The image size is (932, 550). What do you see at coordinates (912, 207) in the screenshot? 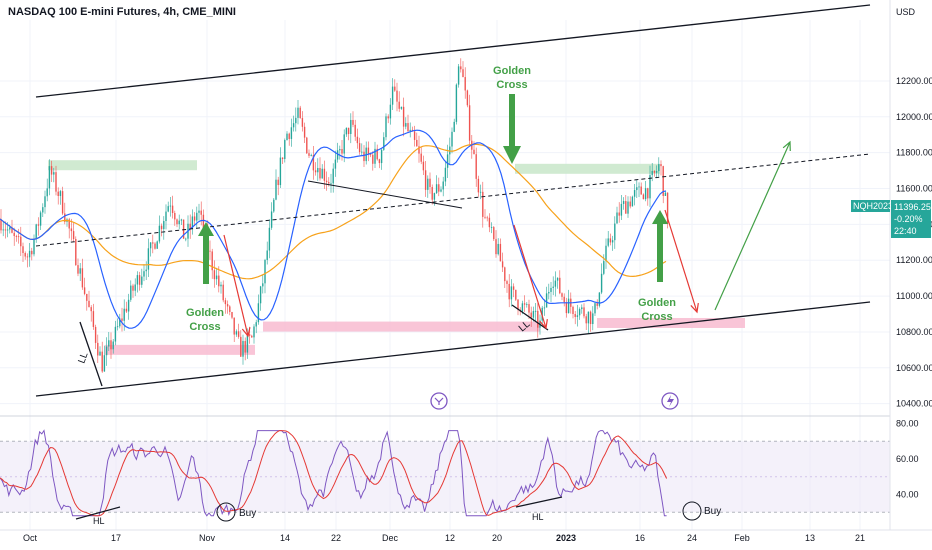
I see `price-tag-value: 11396.25` at bounding box center [912, 207].